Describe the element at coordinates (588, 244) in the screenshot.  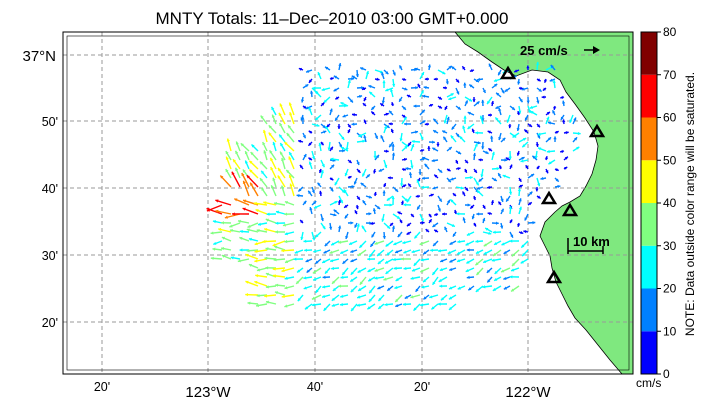
I see `distance-scale: 10 km` at that location.